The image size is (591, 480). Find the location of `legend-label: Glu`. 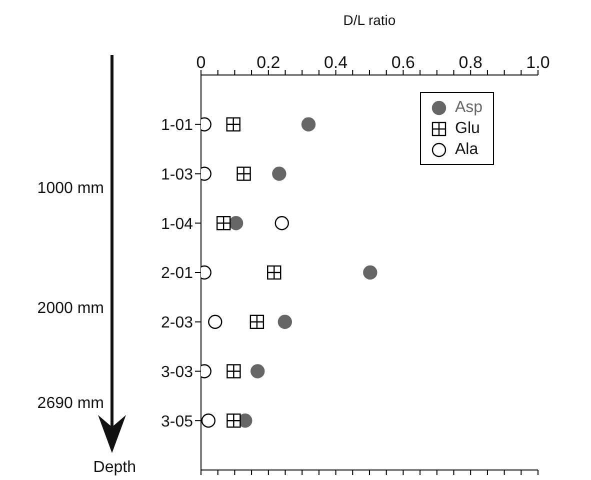

legend-label: Glu is located at coordinates (467, 129).